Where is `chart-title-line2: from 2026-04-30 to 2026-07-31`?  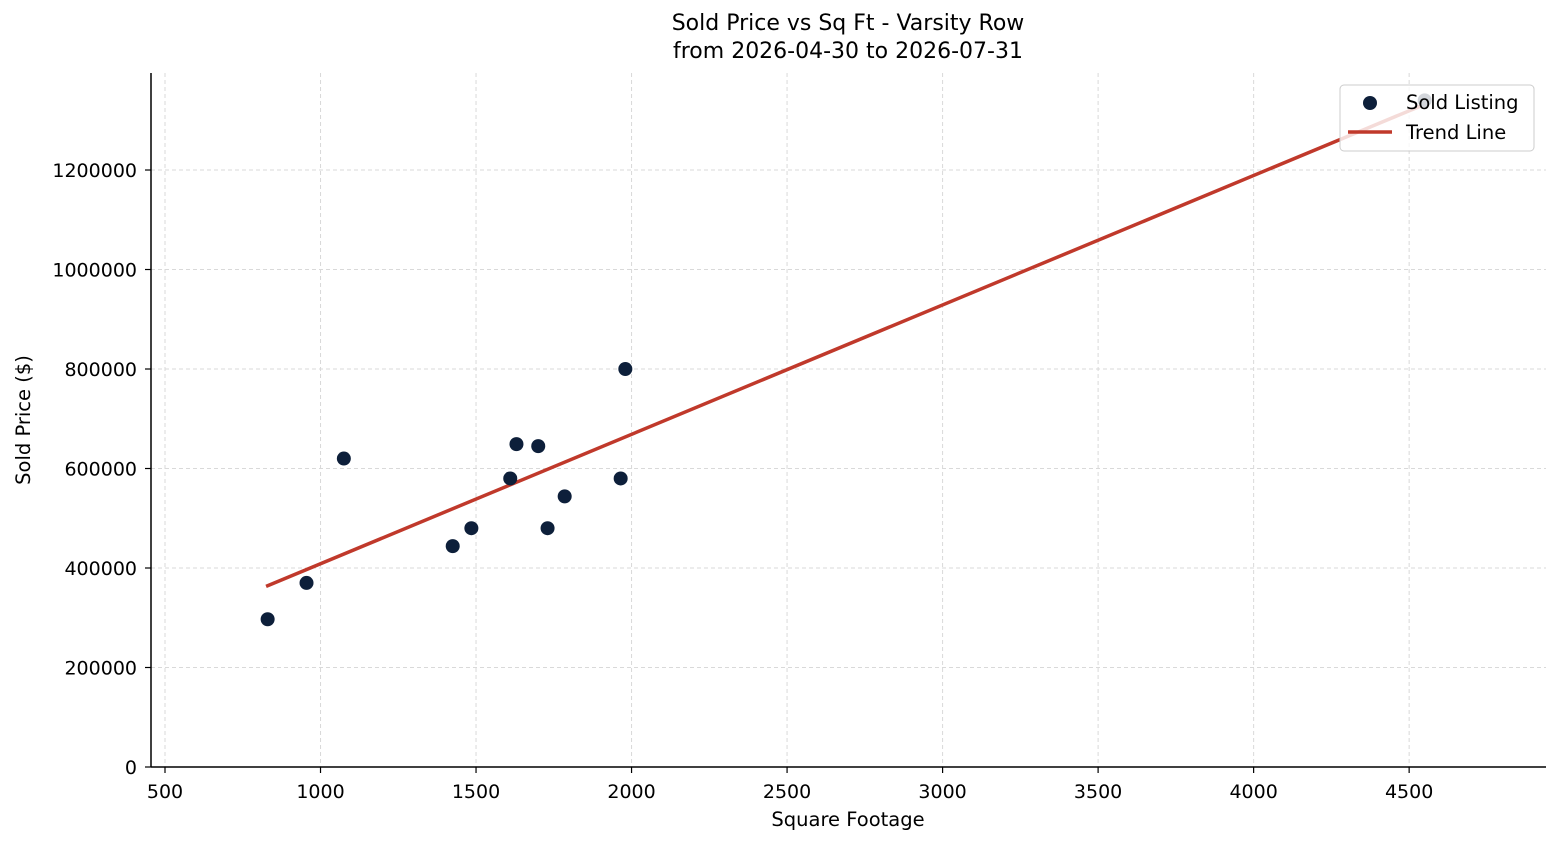
chart-title-line2: from 2026-04-30 to 2026-07-31 is located at coordinates (848, 51).